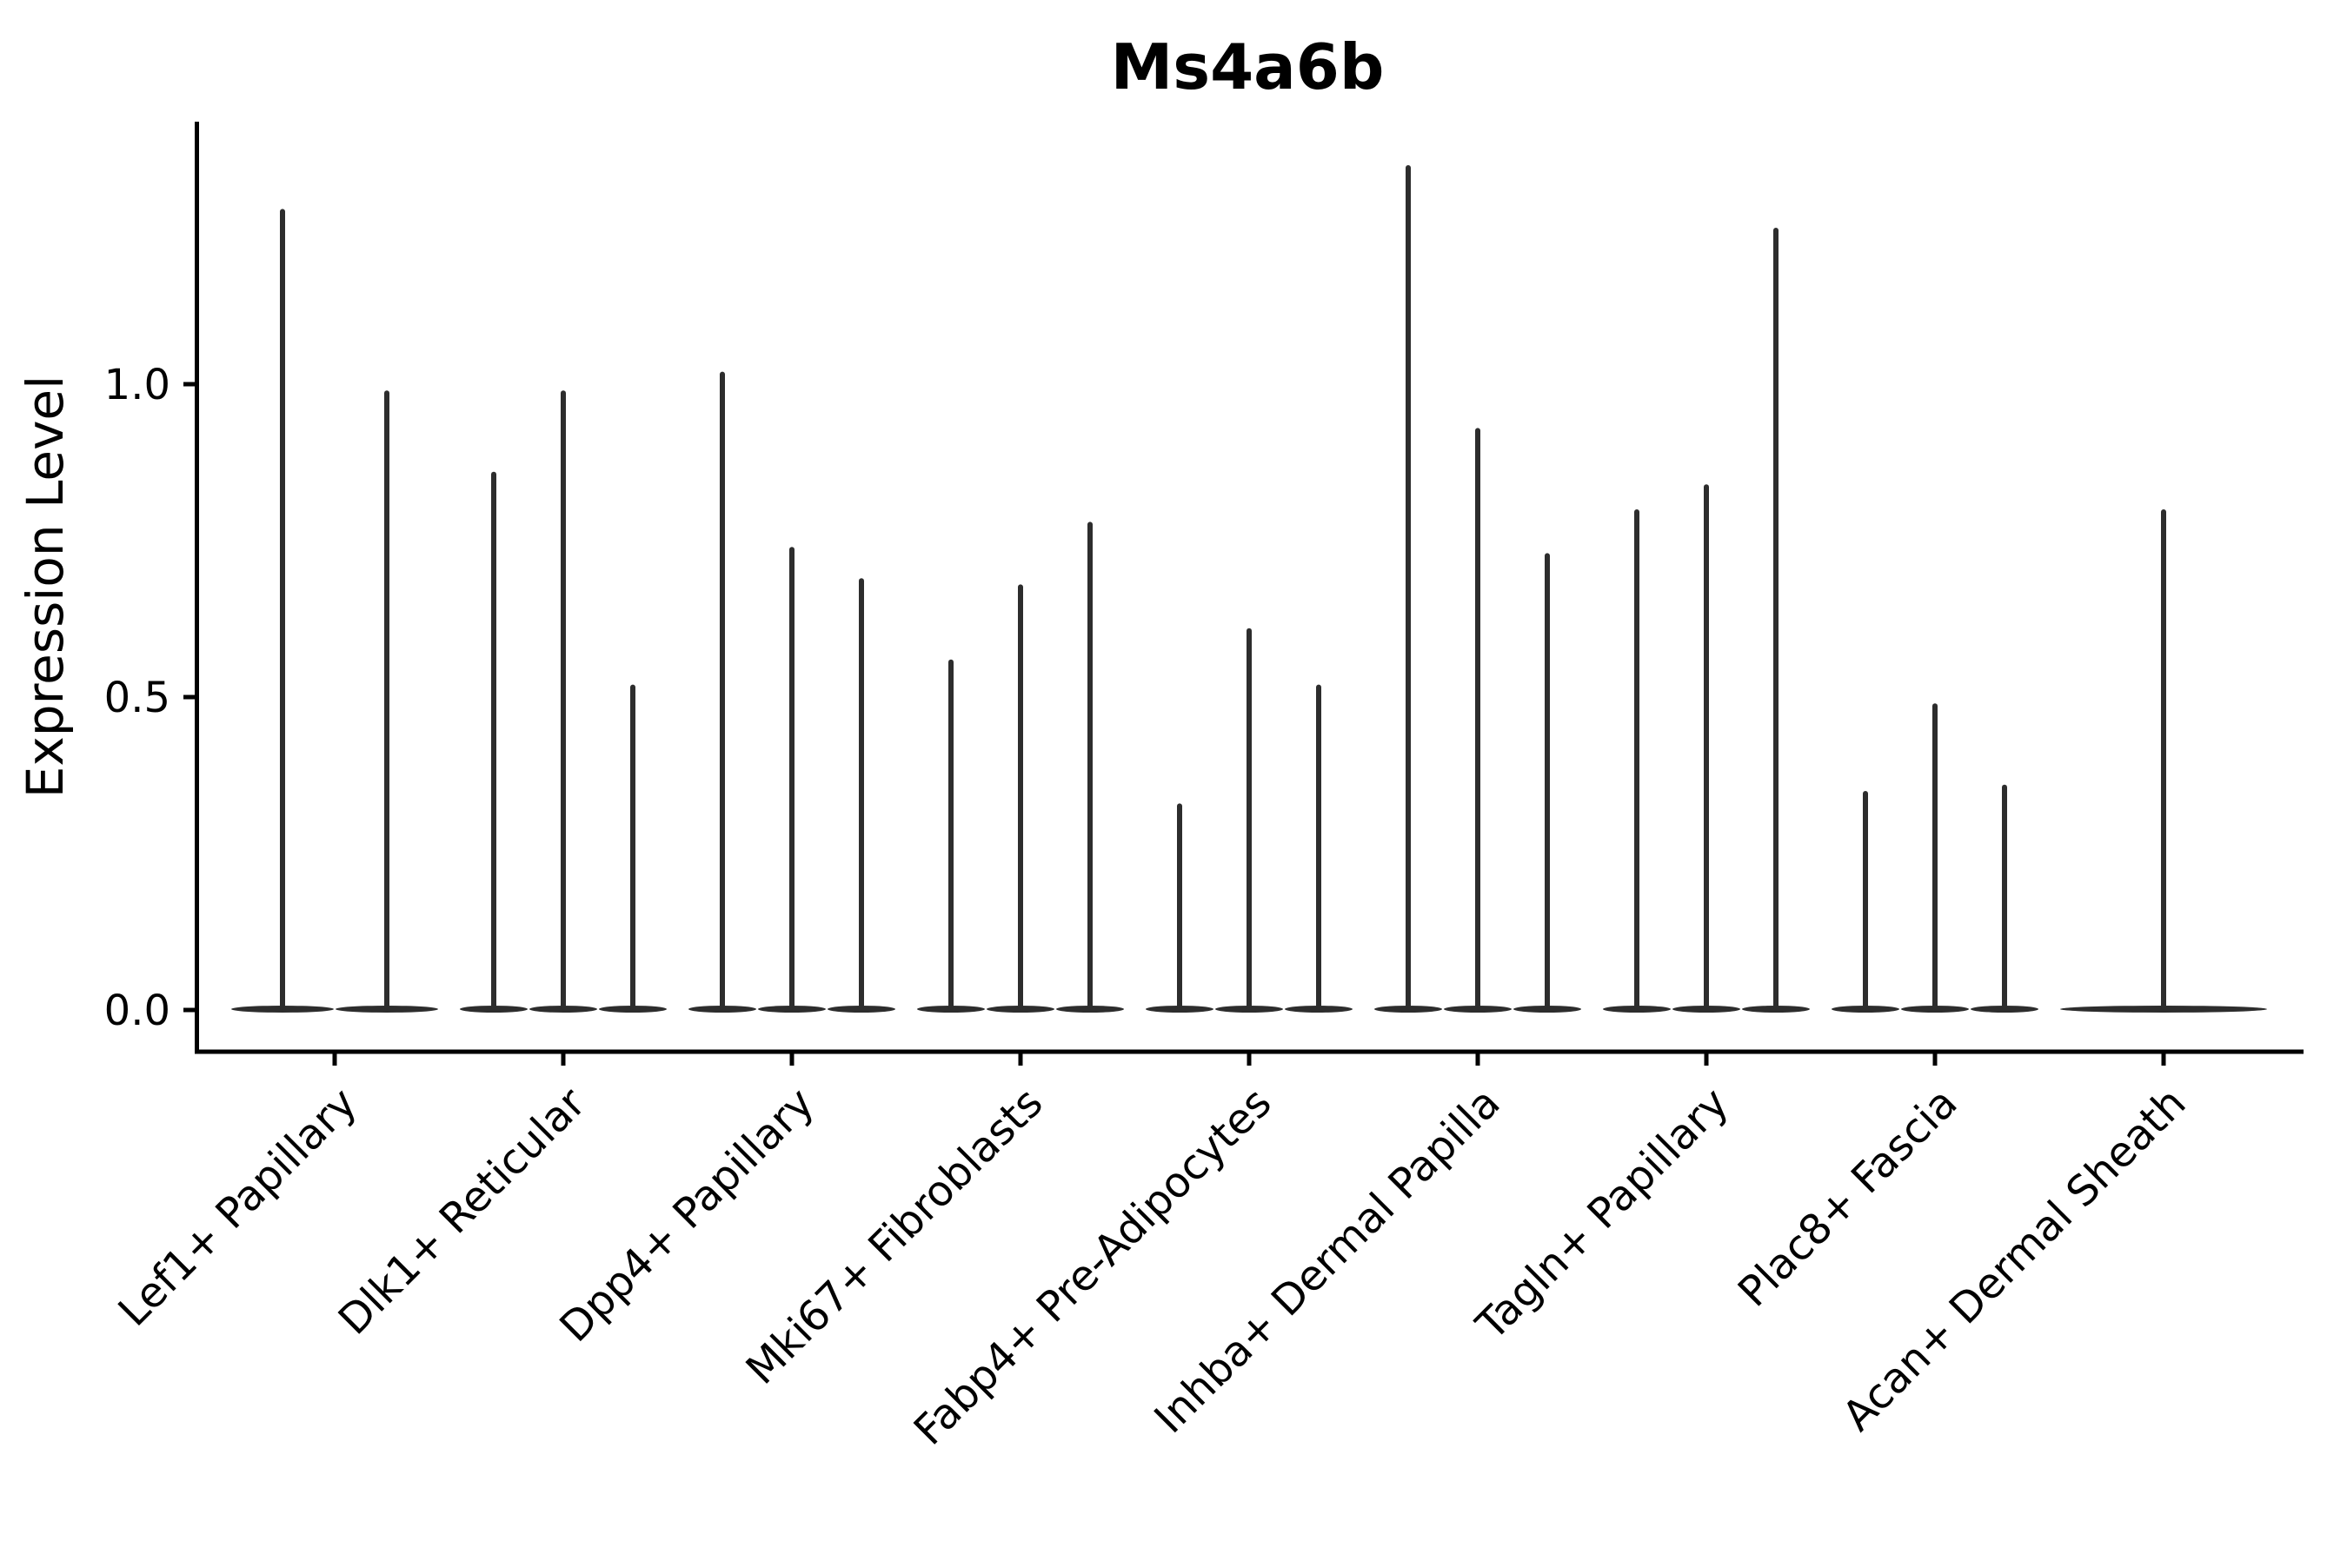 Image resolution: width=2347 pixels, height=1568 pixels. I want to click on y-tick-label: 0.5, so click(137, 698).